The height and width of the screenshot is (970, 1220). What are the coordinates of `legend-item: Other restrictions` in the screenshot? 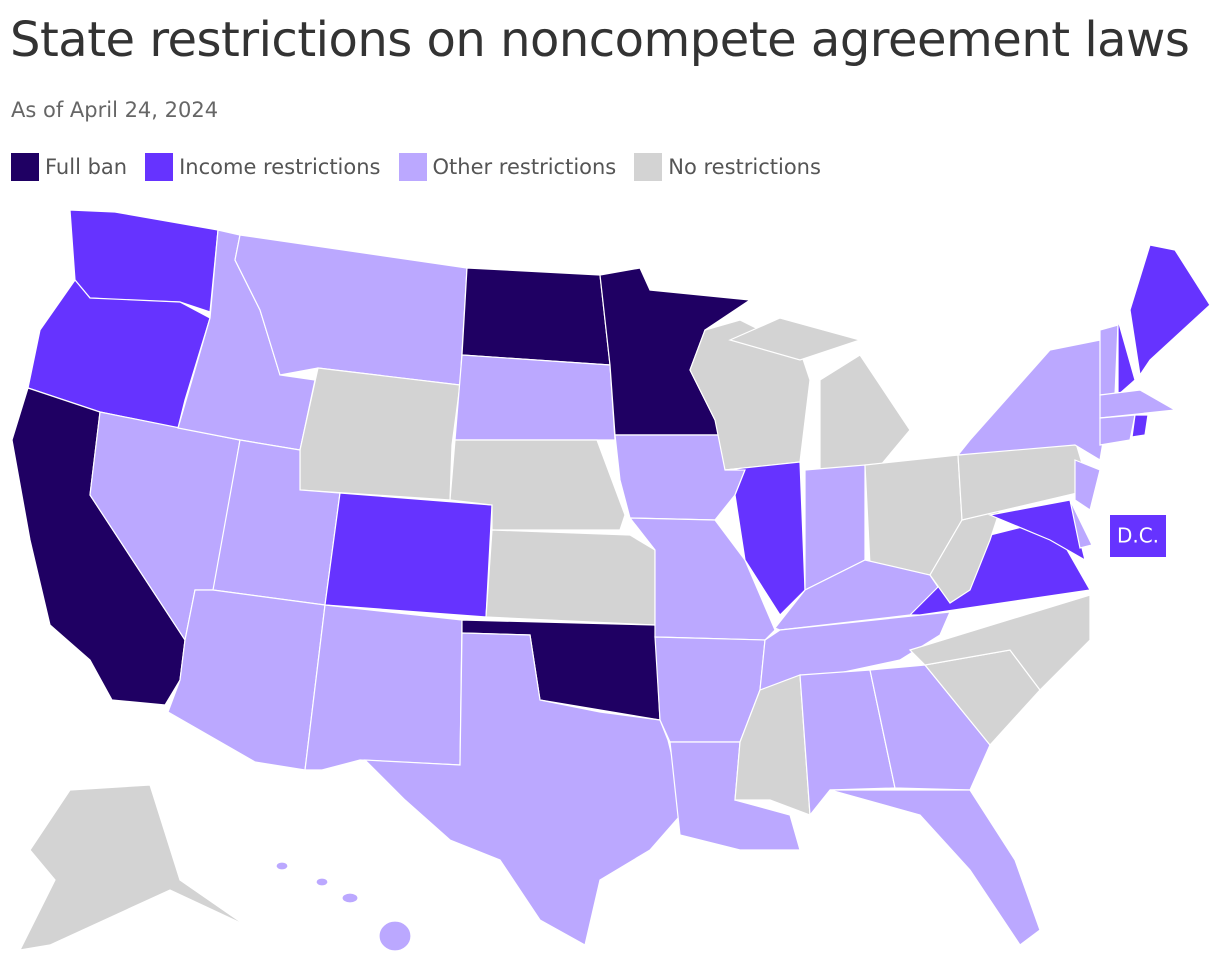 It's located at (507, 167).